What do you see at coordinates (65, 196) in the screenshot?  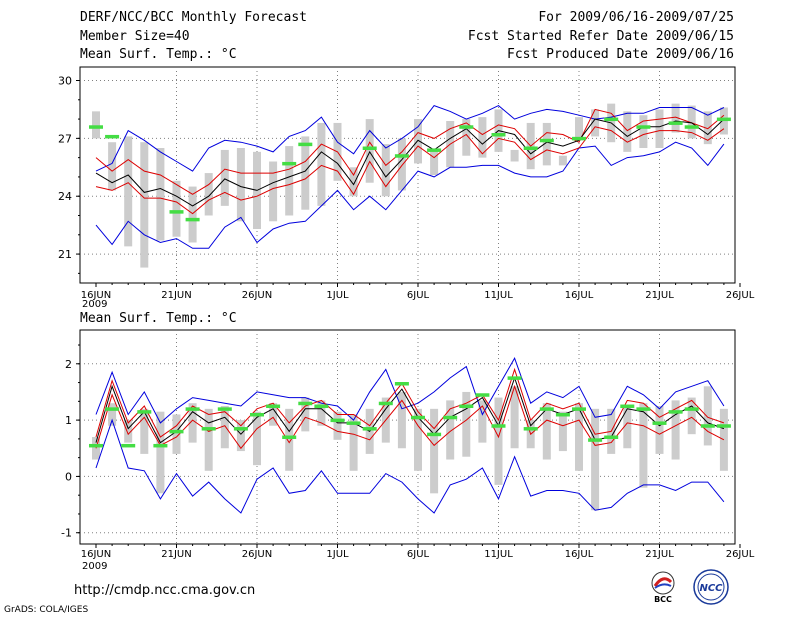 I see `y-tick-label: 24` at bounding box center [65, 196].